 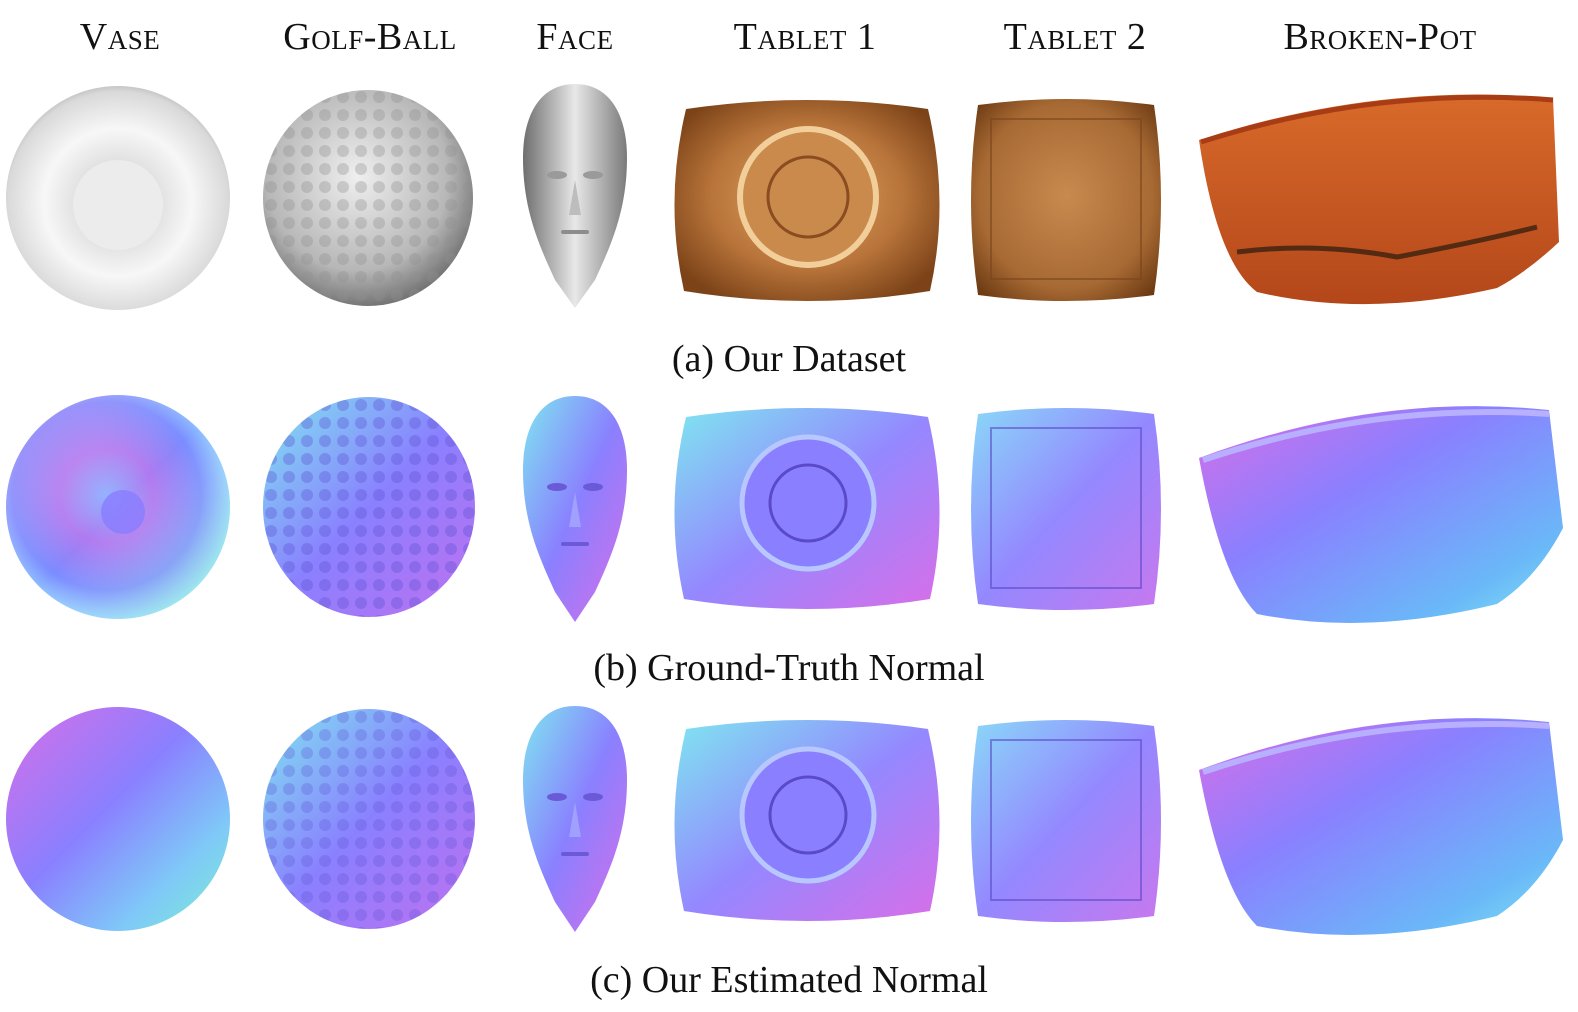 What do you see at coordinates (369, 507) in the screenshot?
I see `gt-golf-ball-normal-map` at bounding box center [369, 507].